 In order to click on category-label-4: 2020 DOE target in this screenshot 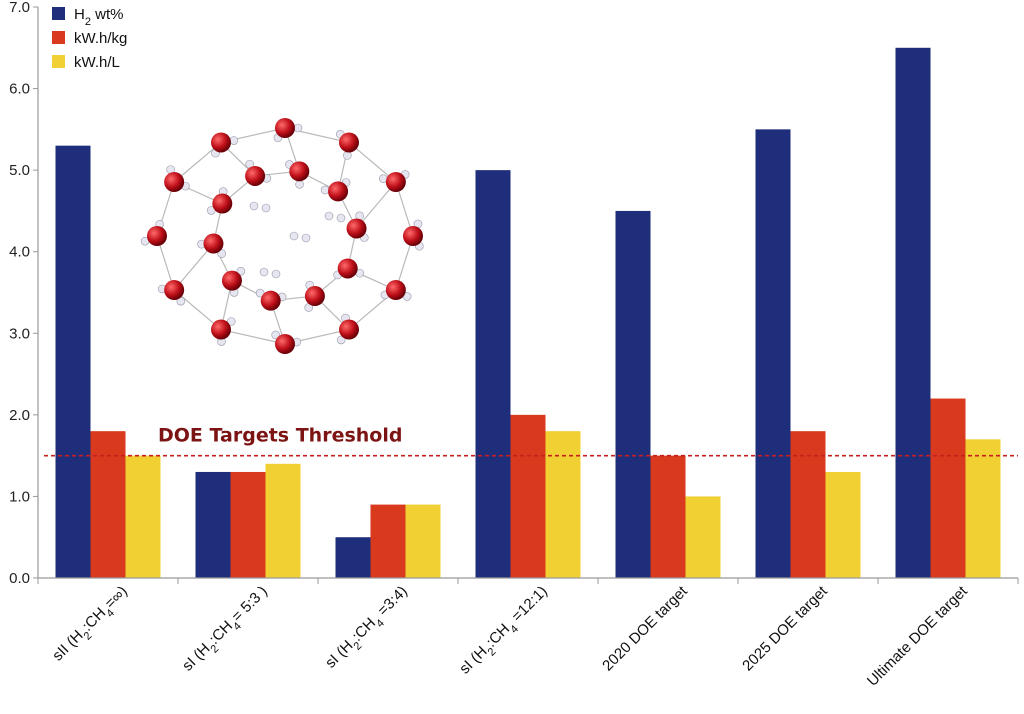, I will do `click(645, 628)`.